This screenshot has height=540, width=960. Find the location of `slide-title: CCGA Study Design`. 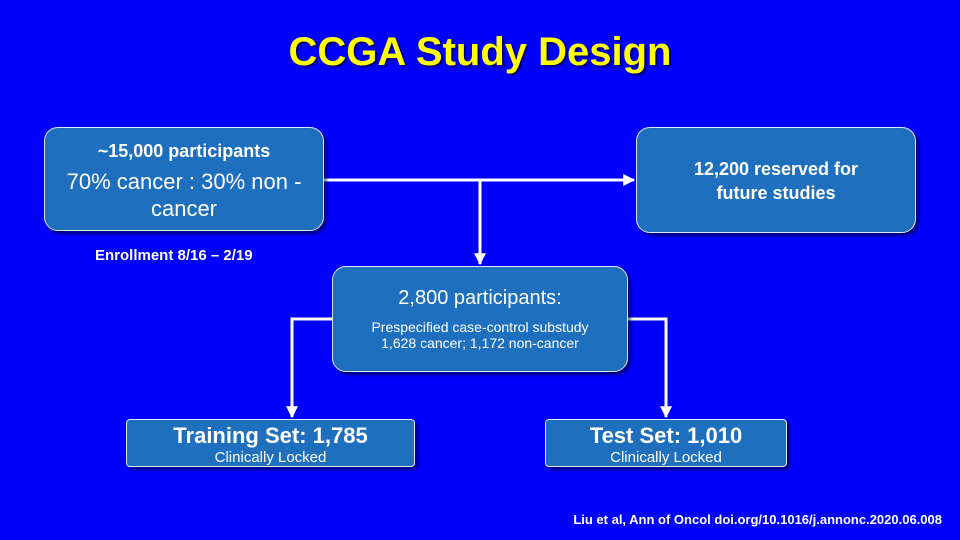

slide-title: CCGA Study Design is located at coordinates (480, 52).